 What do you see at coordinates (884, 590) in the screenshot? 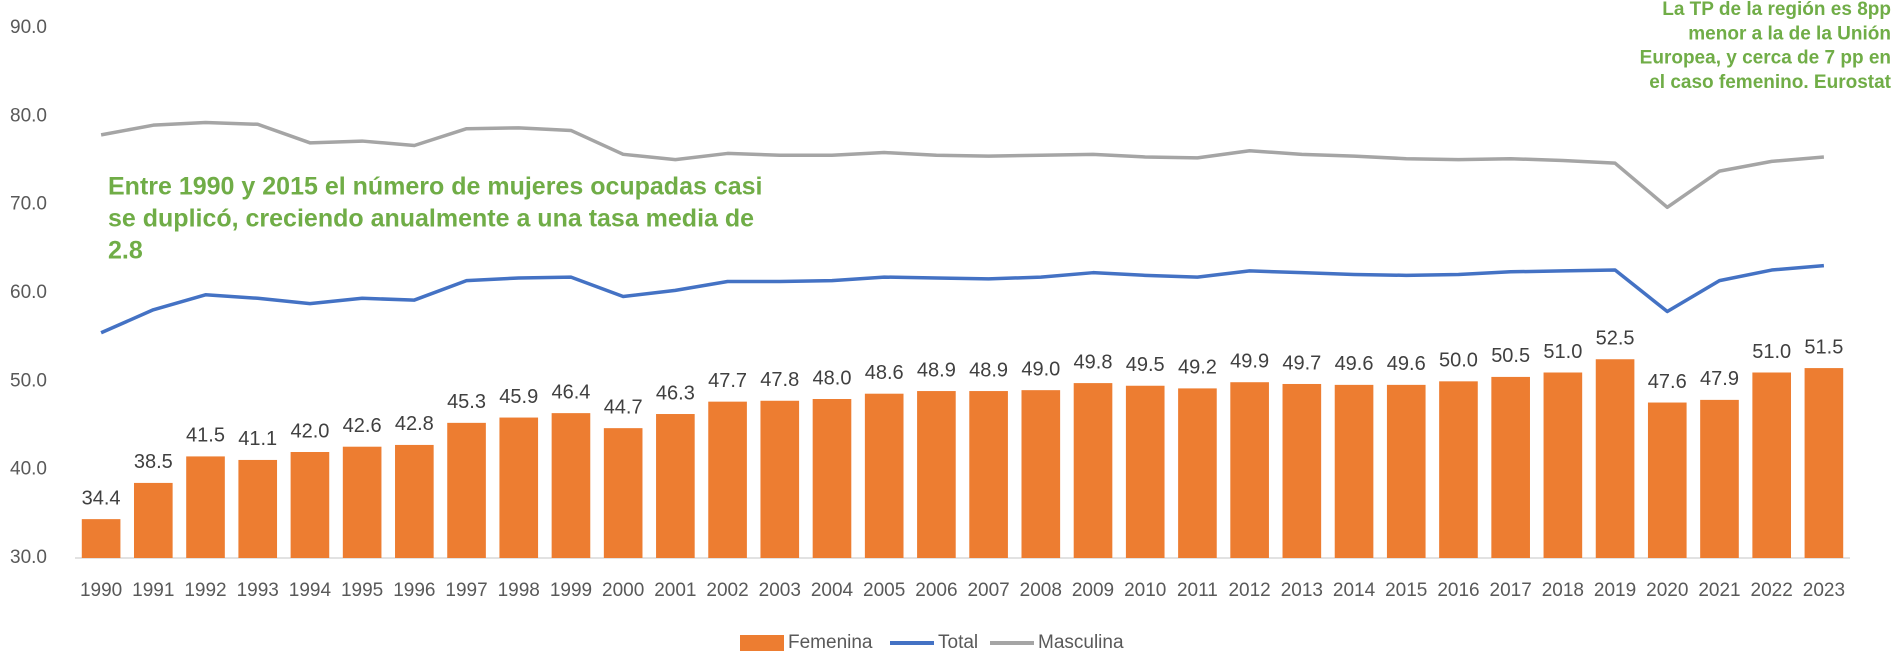
I see `x-tick-label: 2005` at bounding box center [884, 590].